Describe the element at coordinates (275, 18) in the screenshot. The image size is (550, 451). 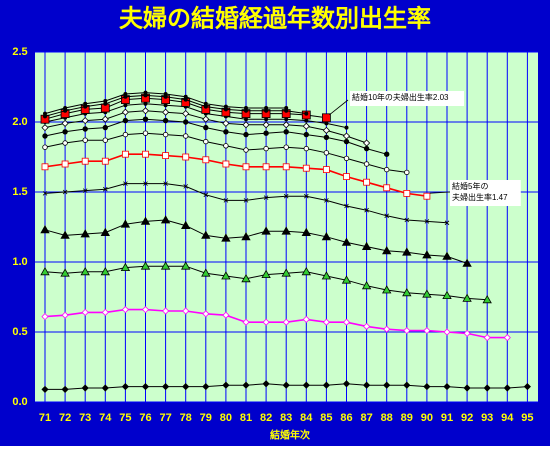
I see `chart-title: 夫婦の結婚経過年数別出生率` at that location.